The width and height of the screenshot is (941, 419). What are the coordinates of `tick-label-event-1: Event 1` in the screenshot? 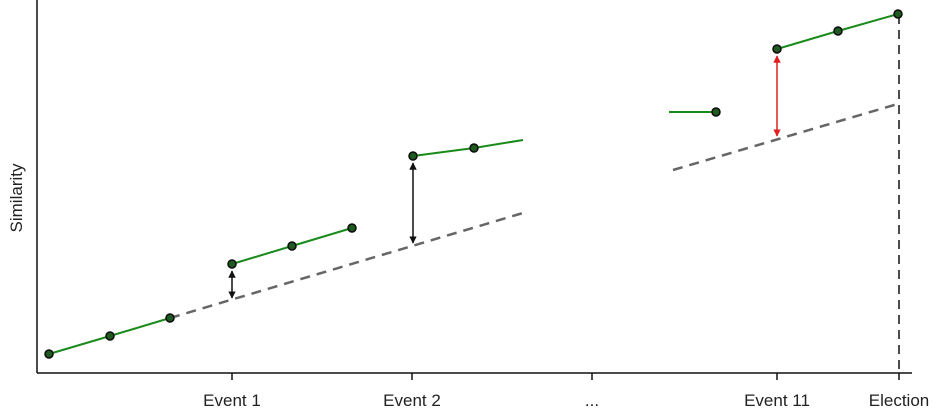 It's located at (232, 400).